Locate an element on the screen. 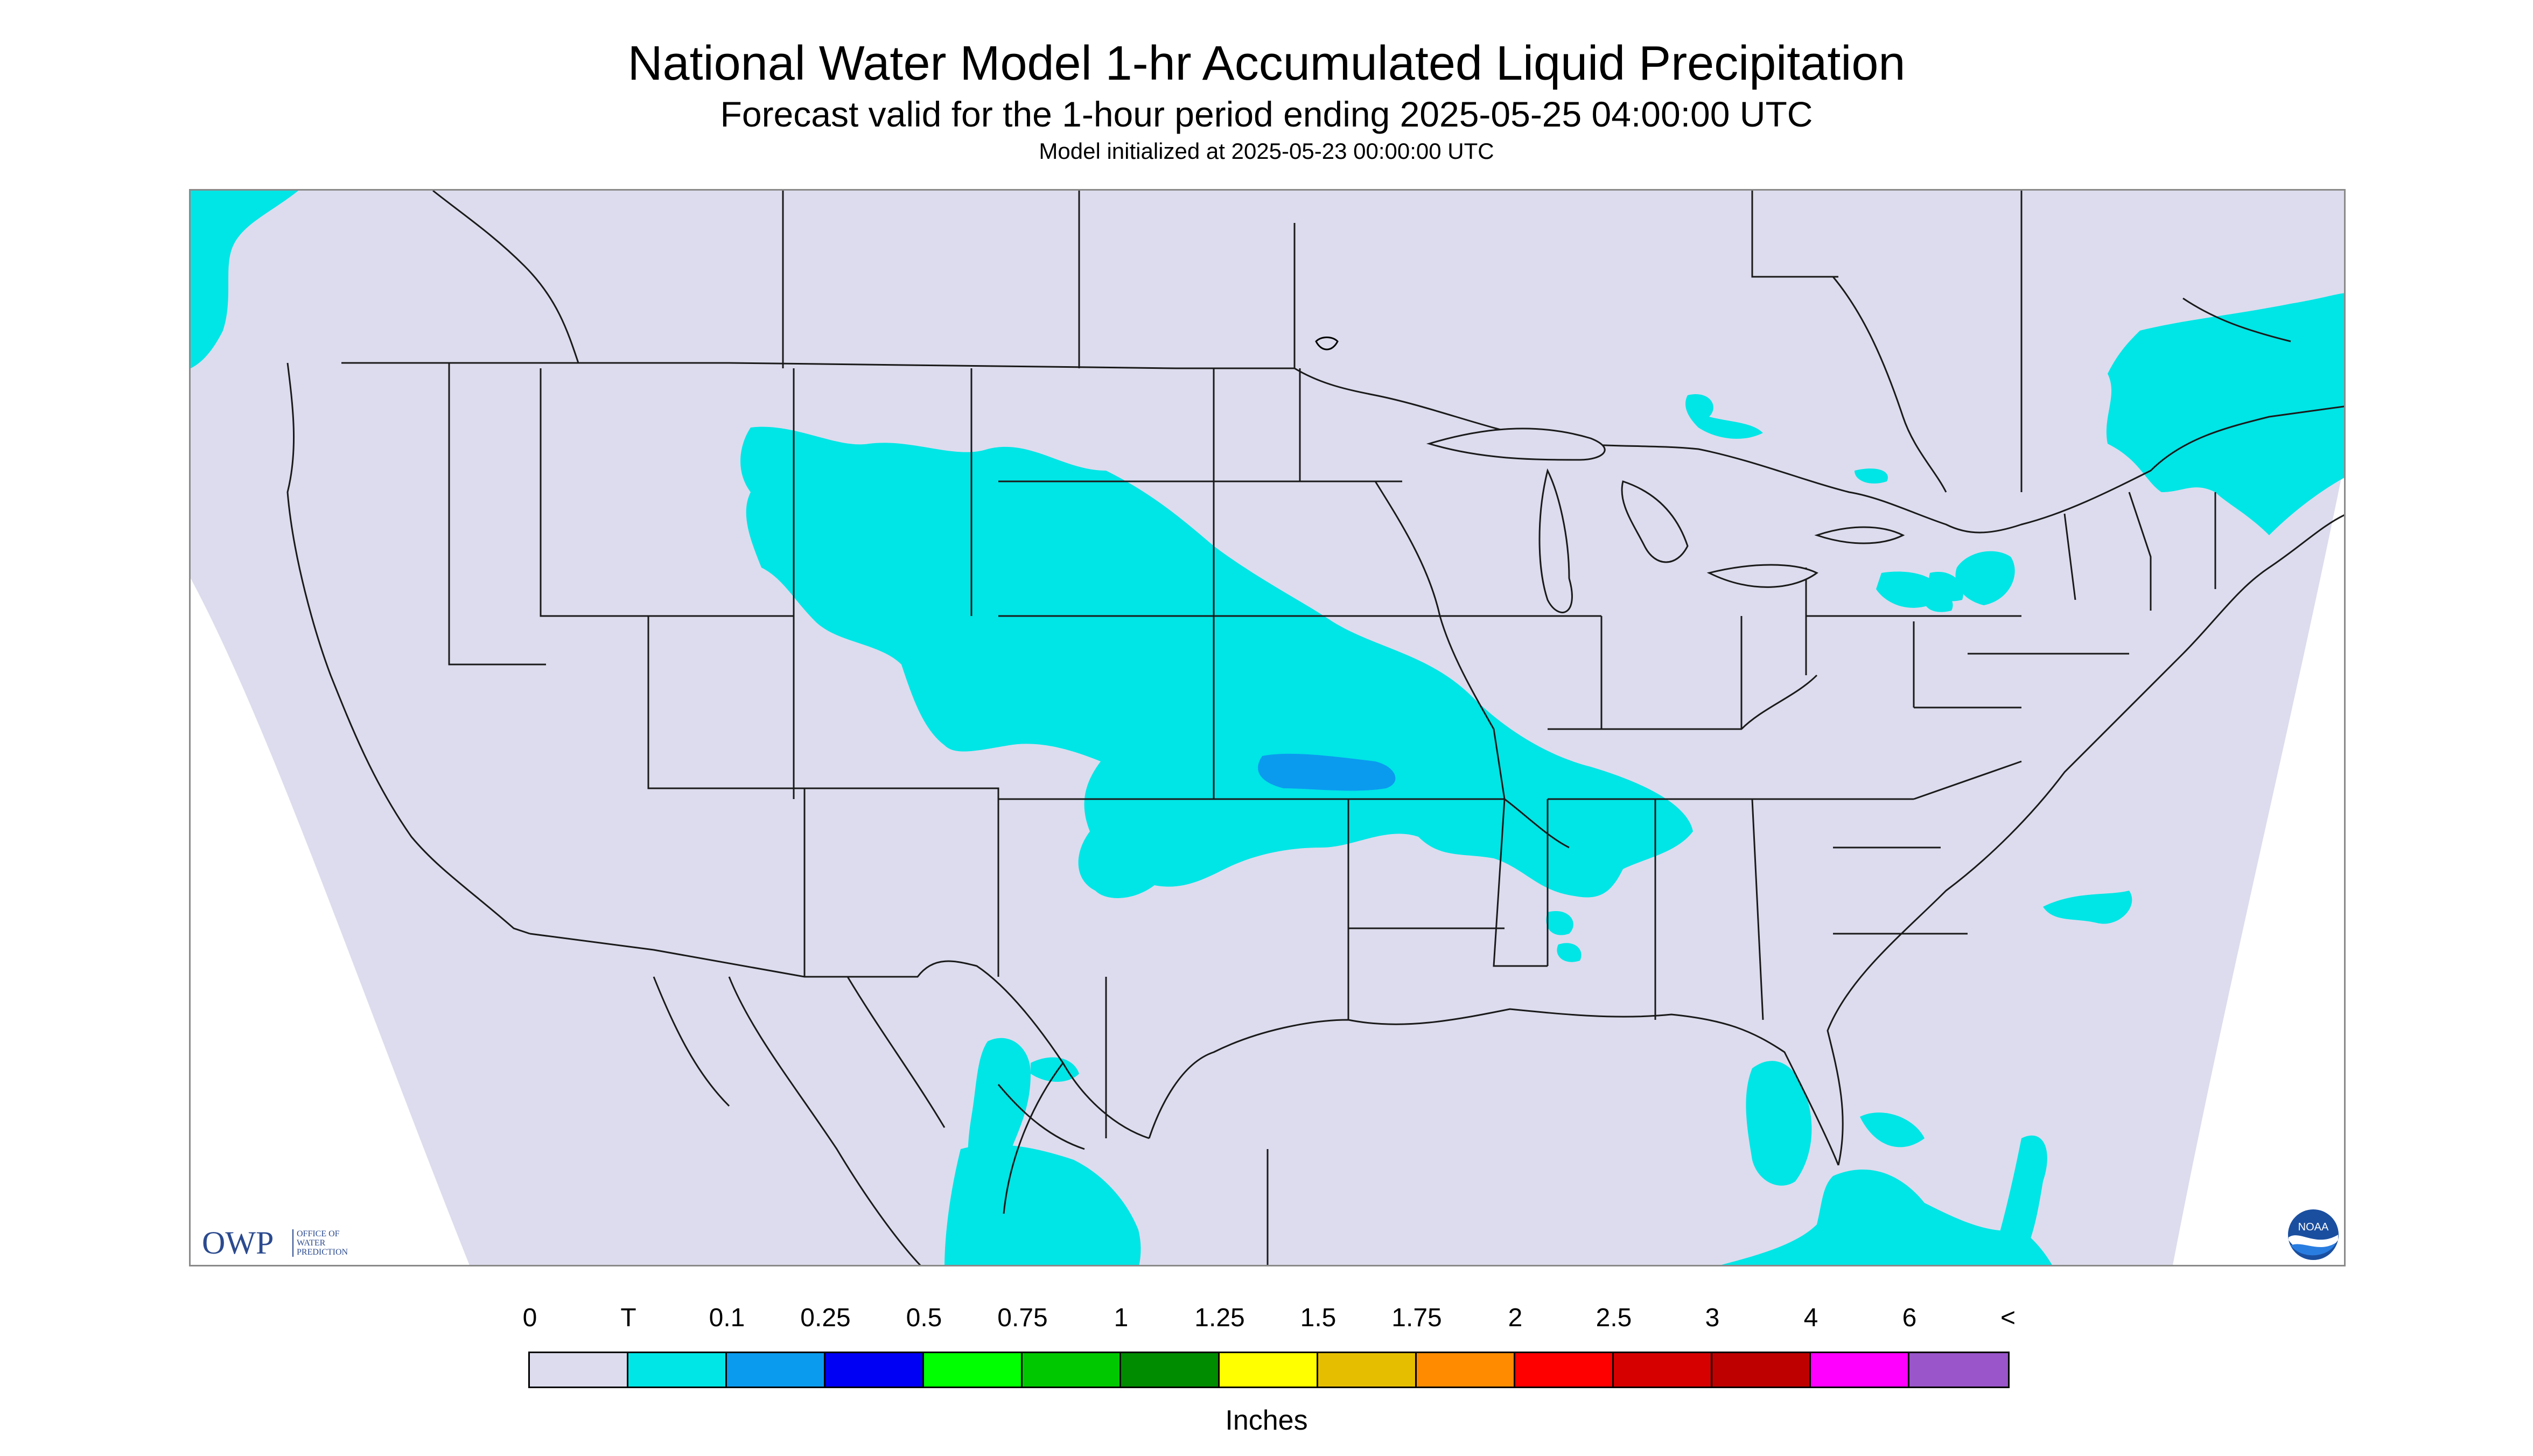 The height and width of the screenshot is (1456, 2533). owp-logo-text: OWP is located at coordinates (238, 1243).